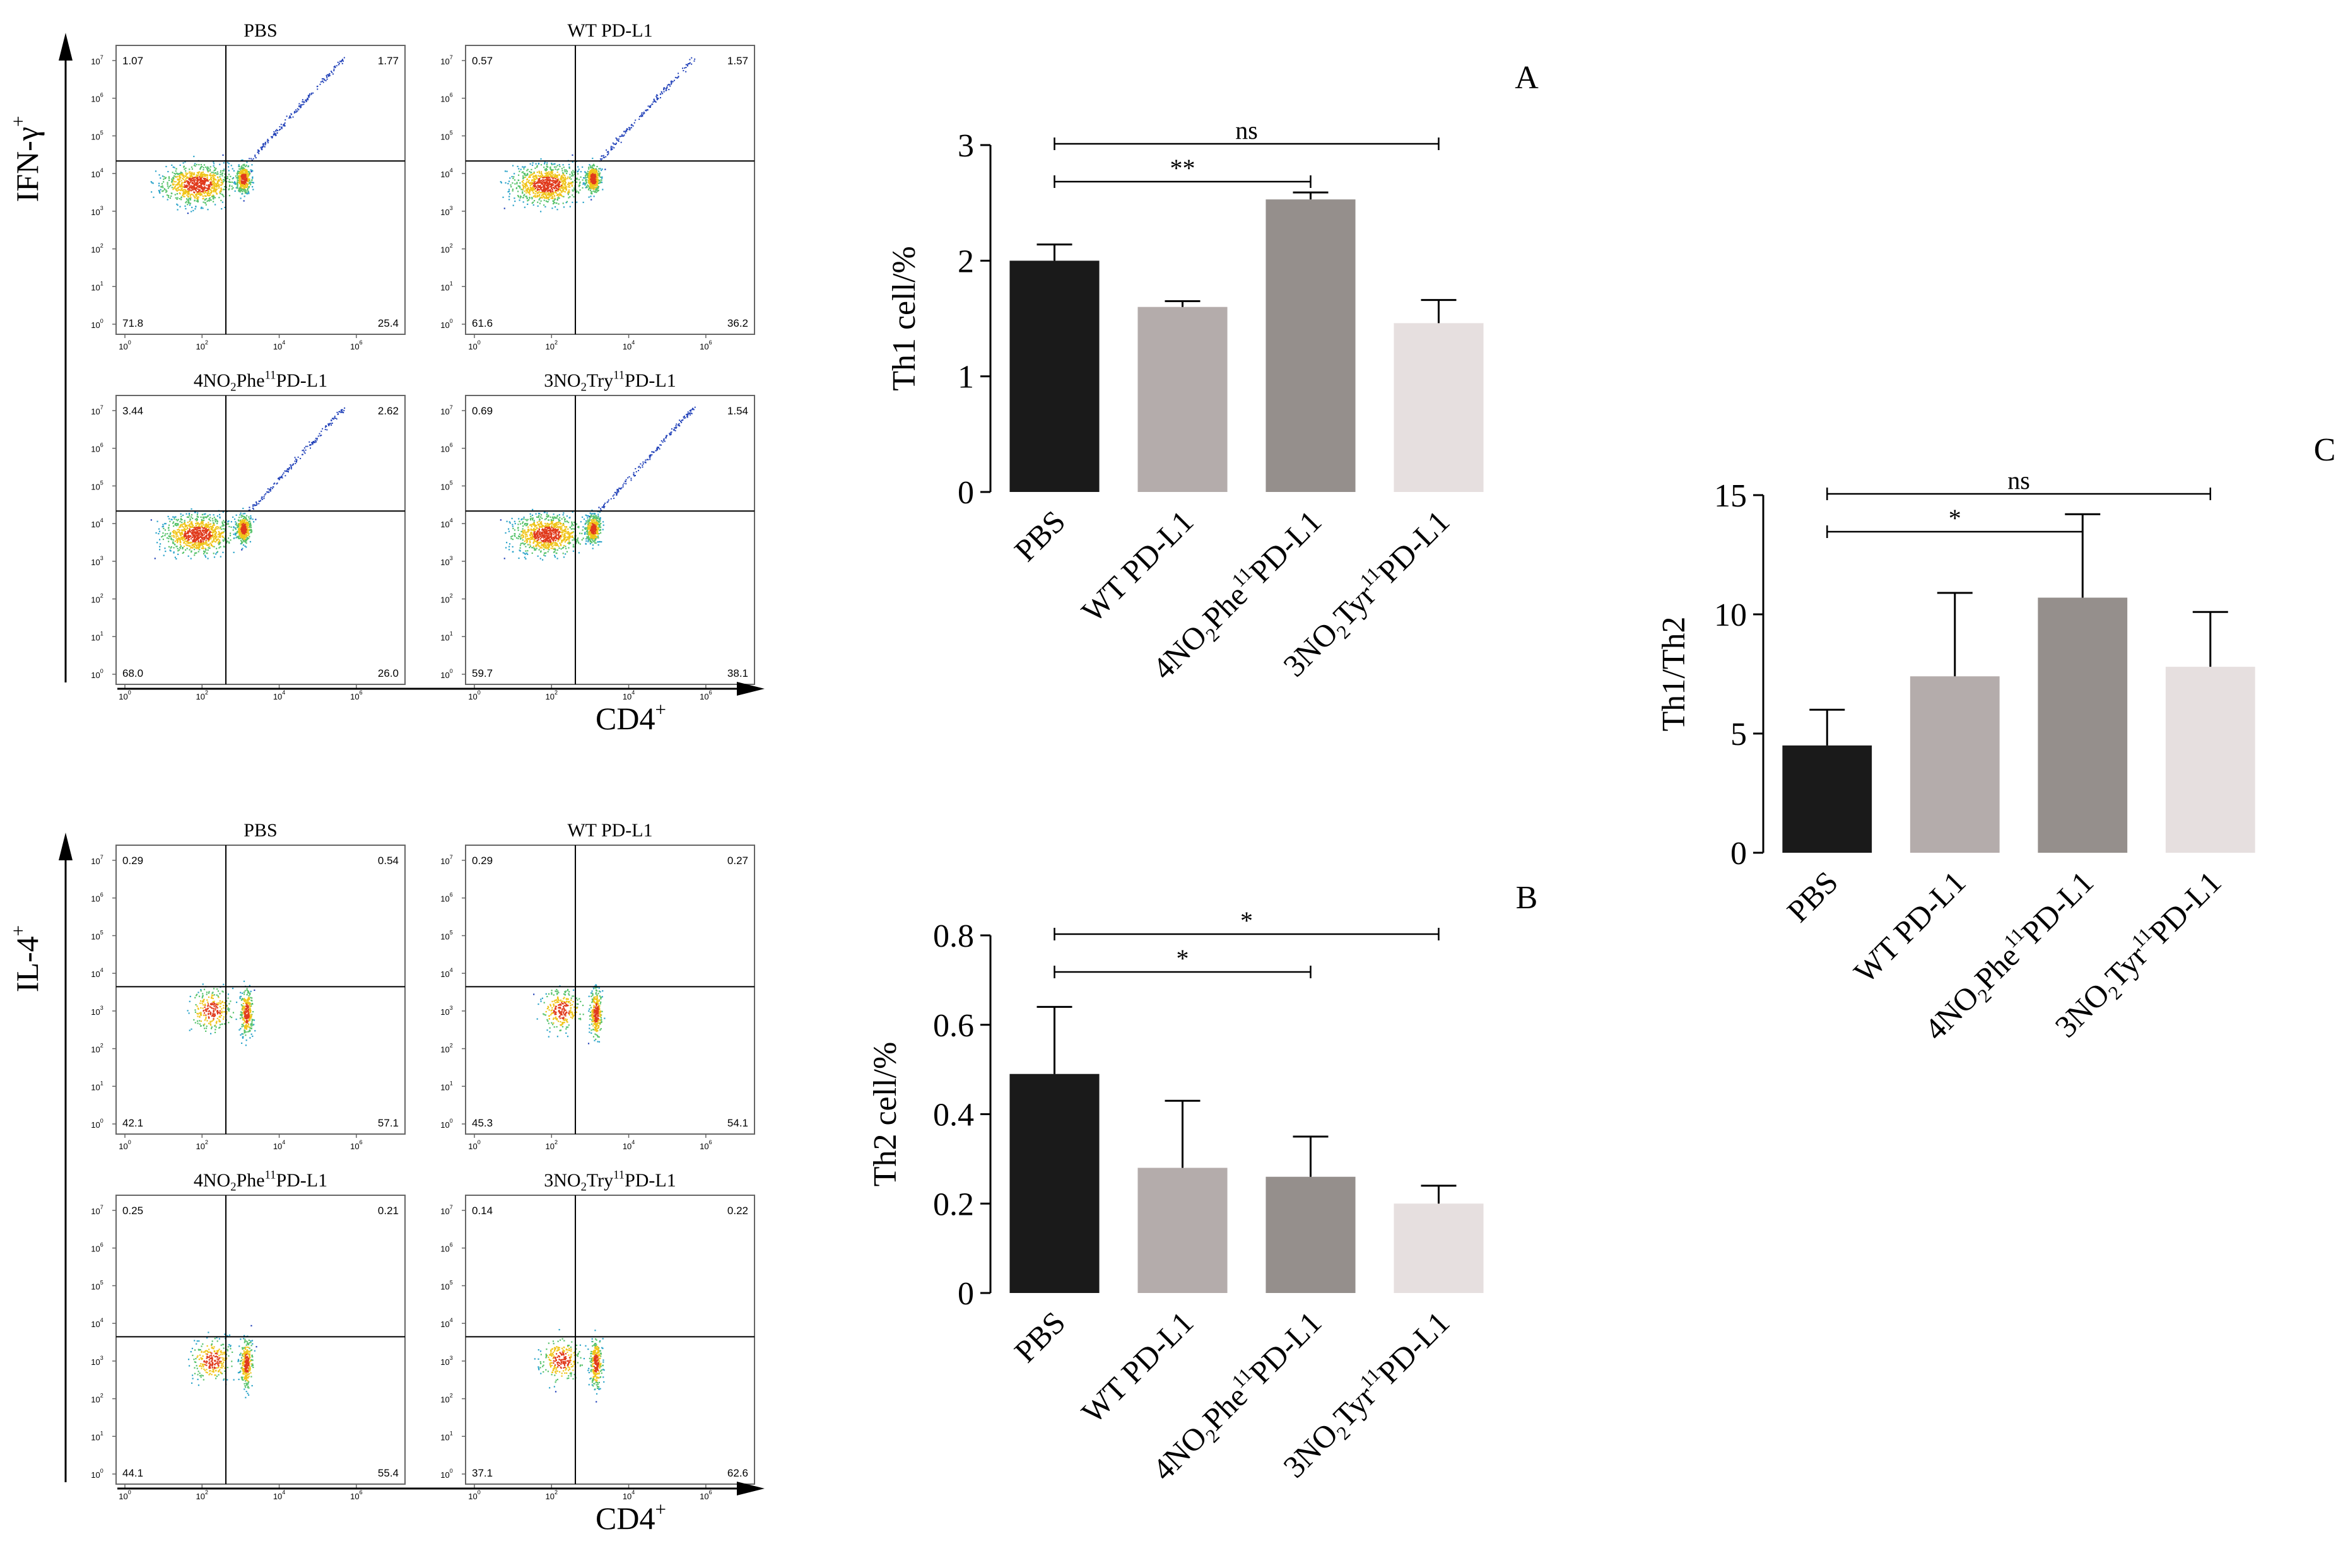 The height and width of the screenshot is (1568, 2343). Describe the element at coordinates (446, 674) in the screenshot. I see `flow-y-tick-label: 100` at that location.